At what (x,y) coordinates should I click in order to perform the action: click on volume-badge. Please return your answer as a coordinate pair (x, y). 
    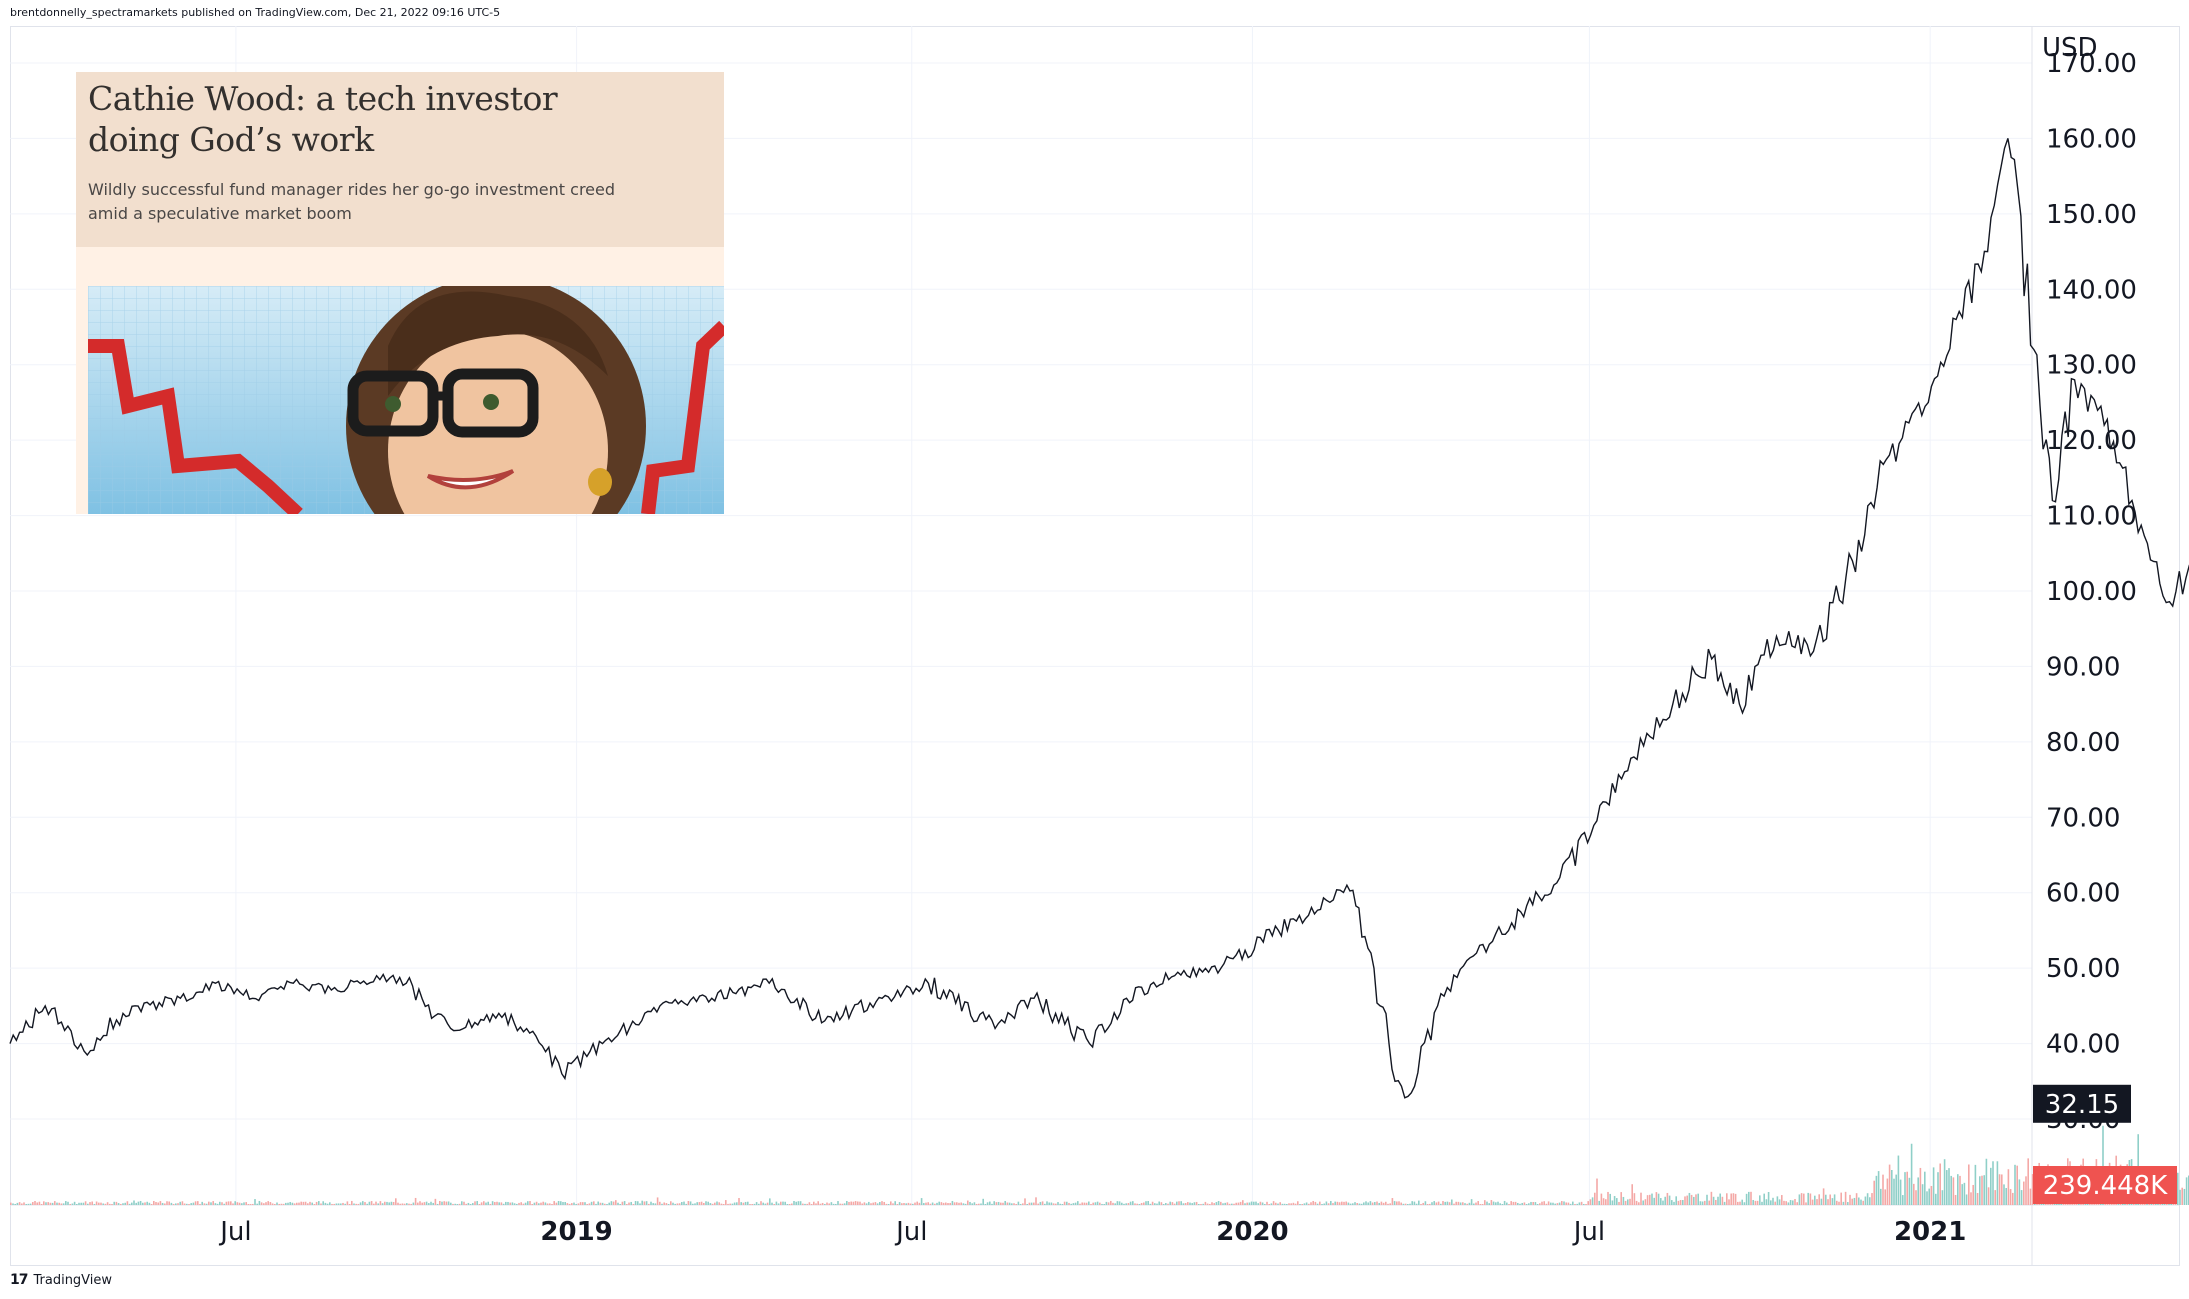
    Looking at the image, I should click on (2105, 1185).